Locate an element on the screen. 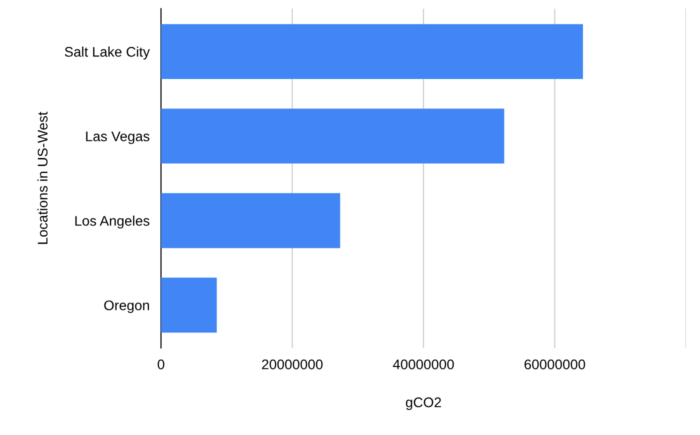 This screenshot has height=435, width=700. x-tick-label: 40000000 is located at coordinates (423, 364).